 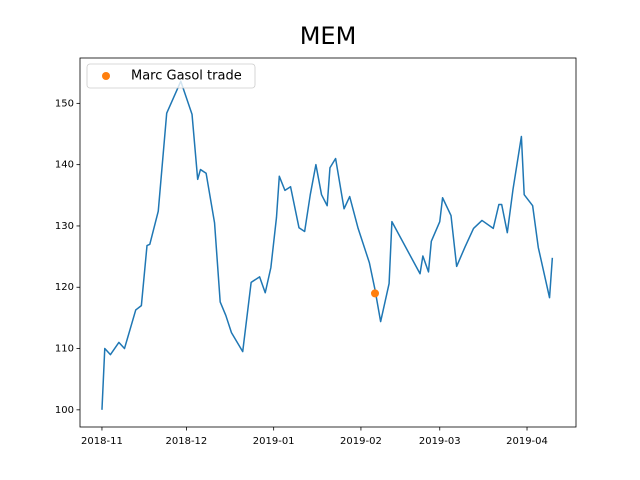 What do you see at coordinates (186, 76) in the screenshot?
I see `legend-label: Marc Gasol trade` at bounding box center [186, 76].